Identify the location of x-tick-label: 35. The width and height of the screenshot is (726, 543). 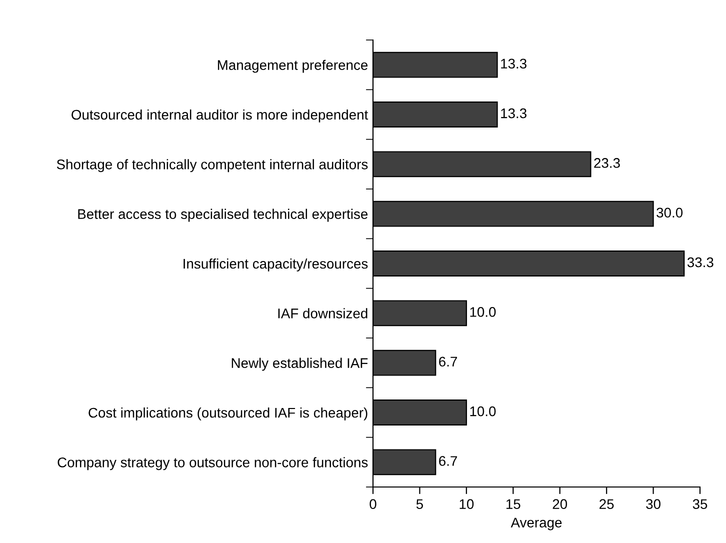
(700, 504).